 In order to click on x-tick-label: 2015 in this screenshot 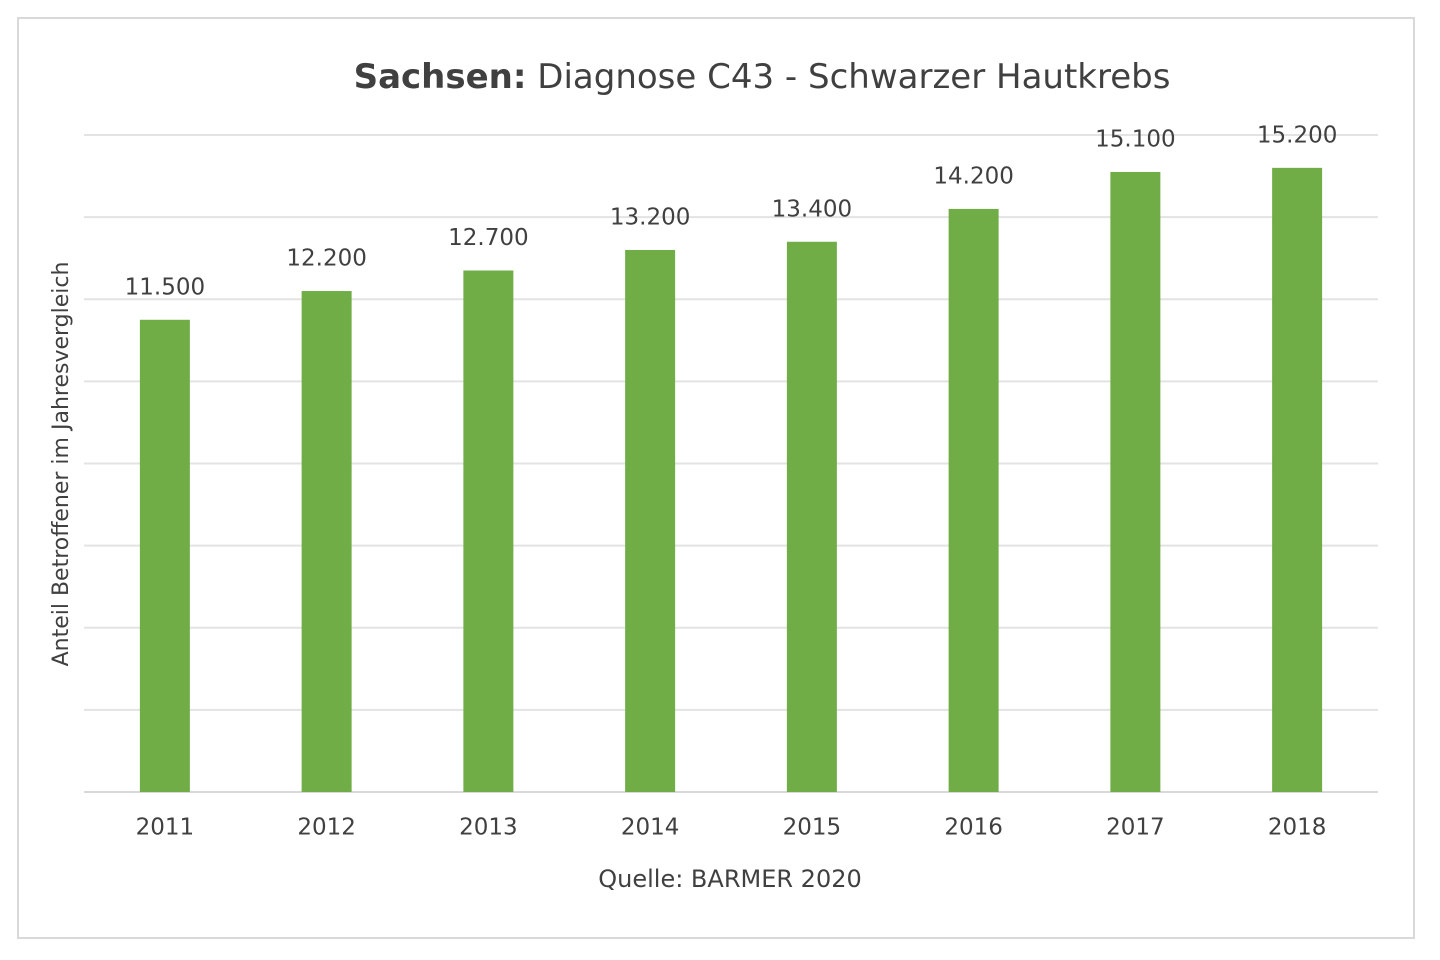, I will do `click(812, 828)`.